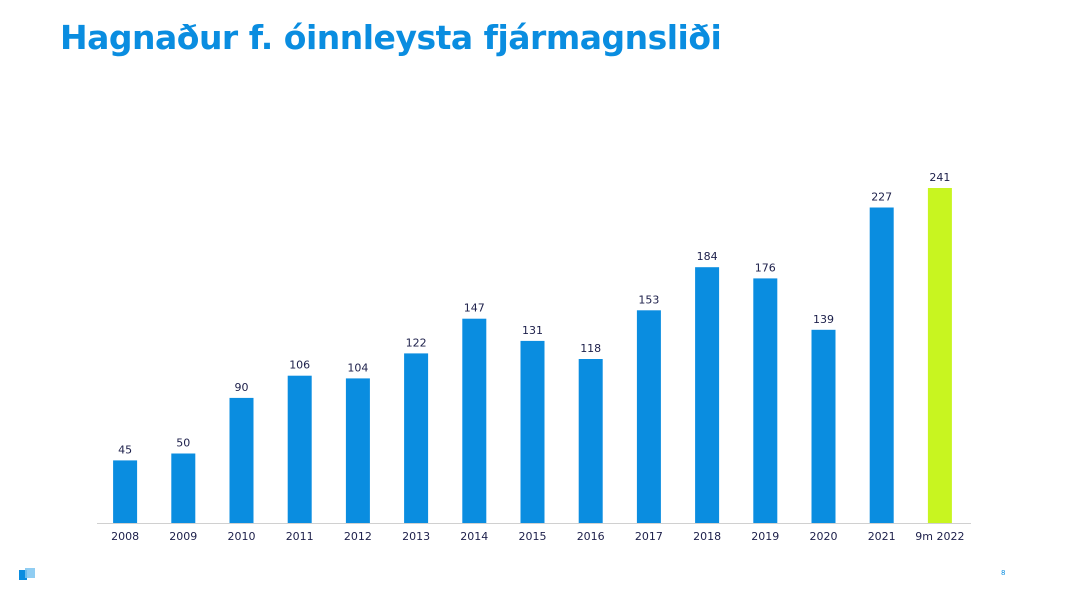 The width and height of the screenshot is (1065, 600). I want to click on x-tick-label-2021: 2021, so click(882, 536).